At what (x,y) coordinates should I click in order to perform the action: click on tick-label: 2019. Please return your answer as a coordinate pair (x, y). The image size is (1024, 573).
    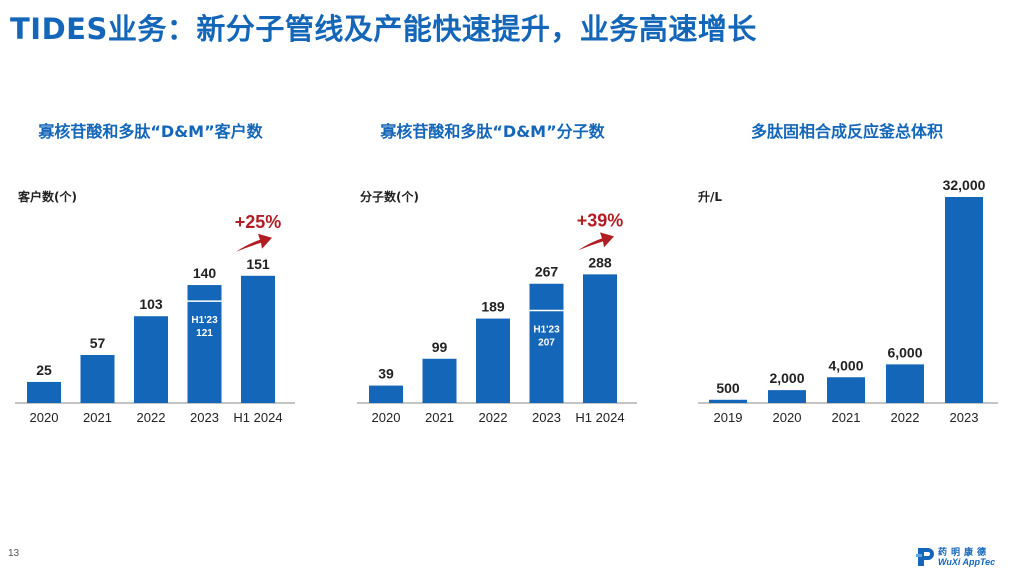
    Looking at the image, I should click on (728, 417).